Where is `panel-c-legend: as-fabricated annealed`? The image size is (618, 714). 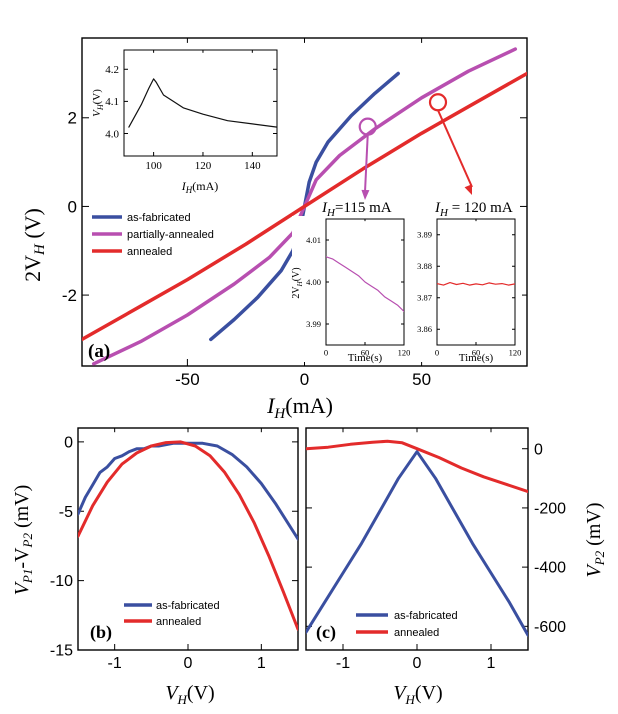 panel-c-legend: as-fabricated annealed is located at coordinates (407, 624).